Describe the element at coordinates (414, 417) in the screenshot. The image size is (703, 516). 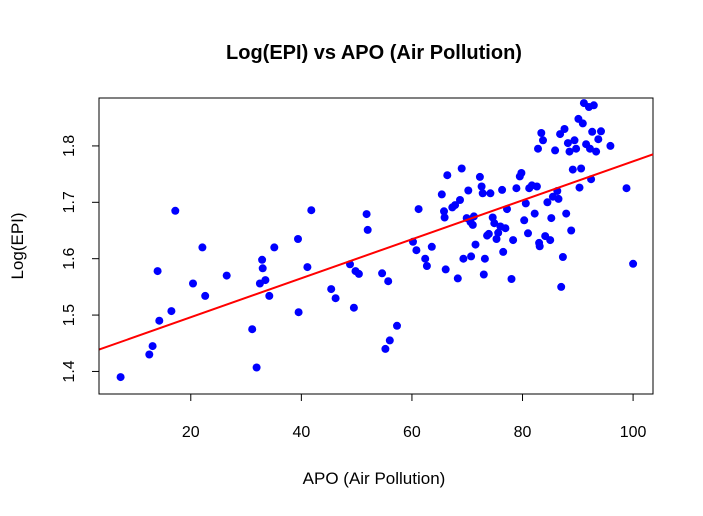
I see `x-axis: 20 40 60 80 100` at that location.